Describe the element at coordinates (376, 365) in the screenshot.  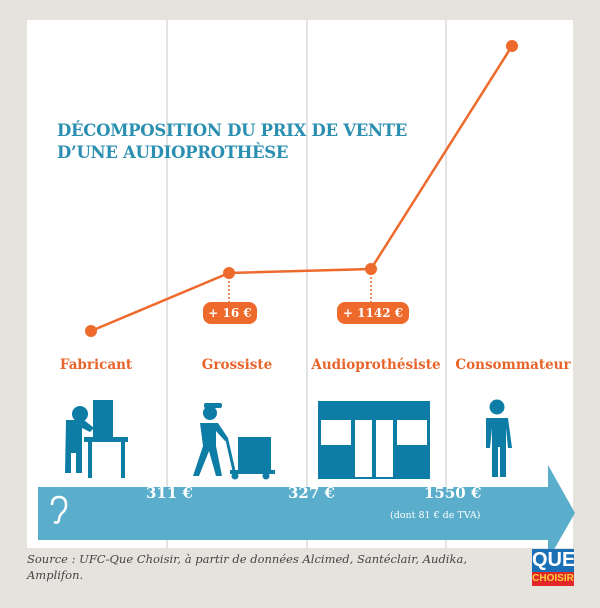
I see `stage-label-audioprothesiste: Audioprothésiste` at that location.